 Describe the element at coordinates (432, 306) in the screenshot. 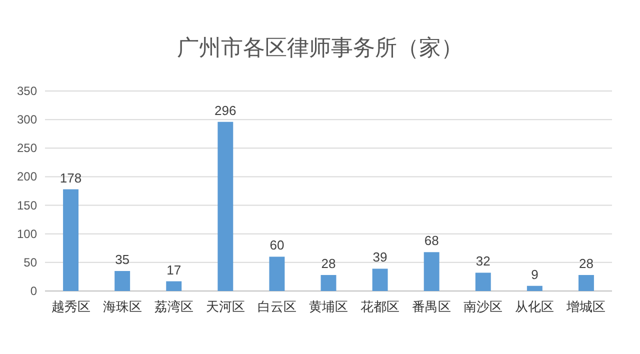

I see `x-tick-label: 番禺区` at that location.